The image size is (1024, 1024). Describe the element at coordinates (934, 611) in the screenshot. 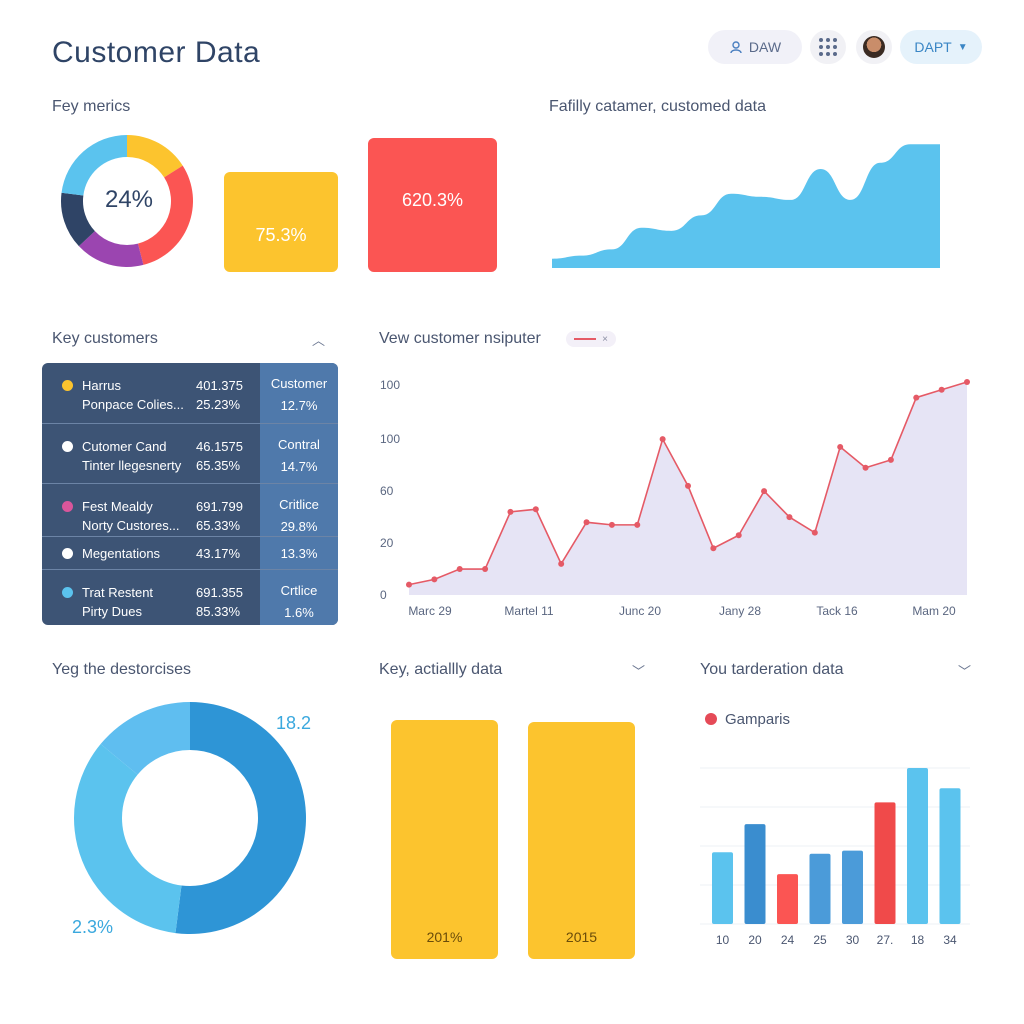

I see `x-tick-label: Mam 20` at that location.